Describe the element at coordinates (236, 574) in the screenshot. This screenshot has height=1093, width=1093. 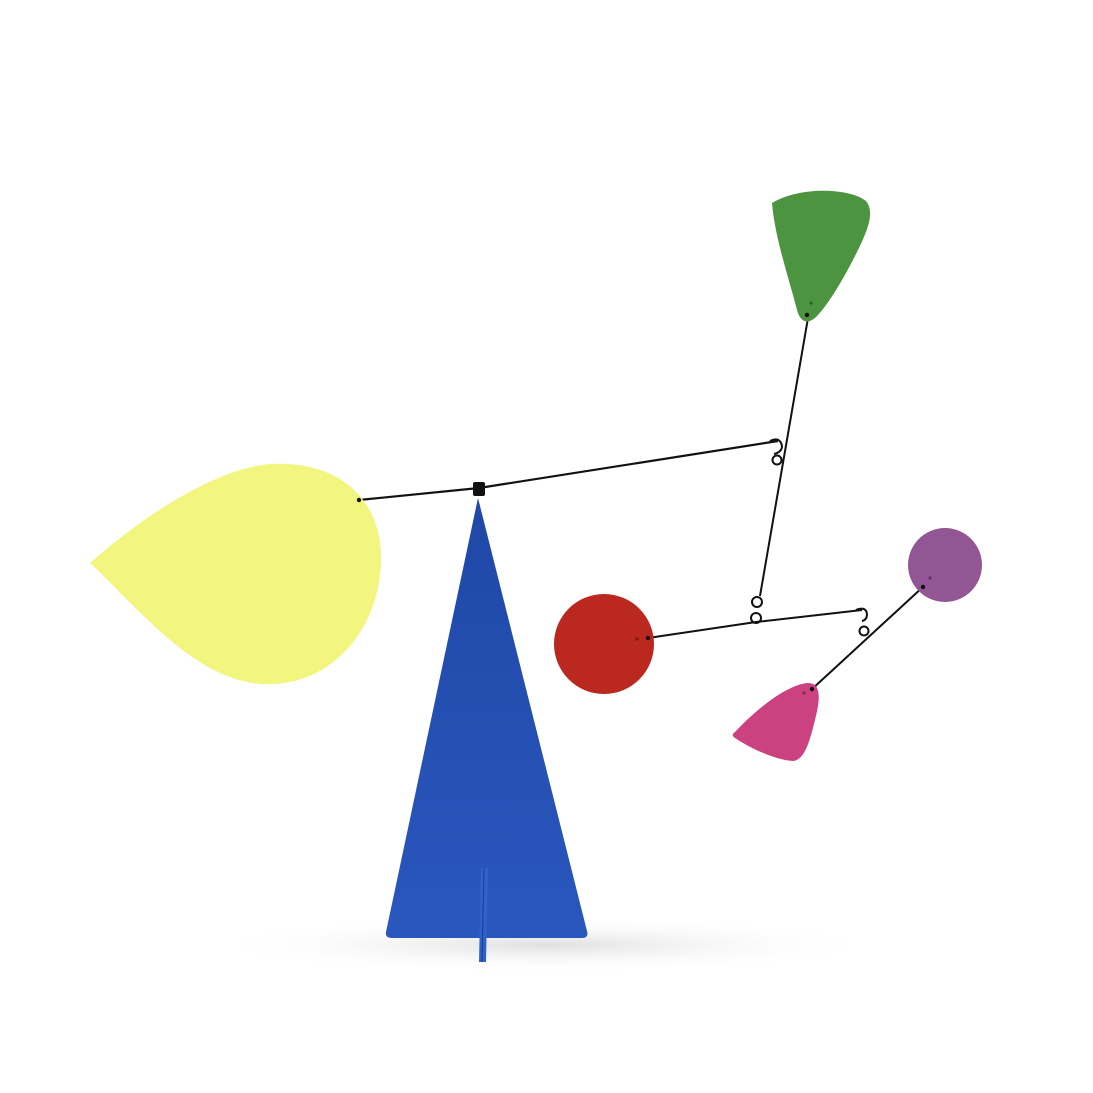
I see `yellow-teardrop-piece` at that location.